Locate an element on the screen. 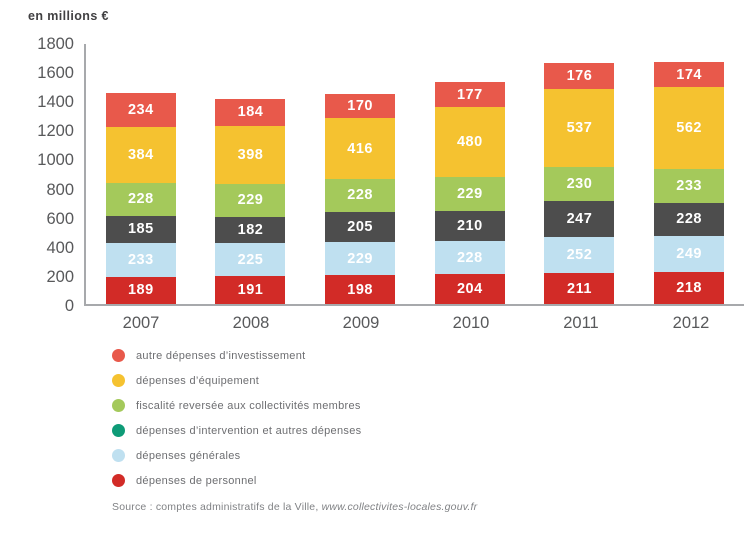 The width and height of the screenshot is (750, 536). bar-segment: 176 is located at coordinates (579, 76).